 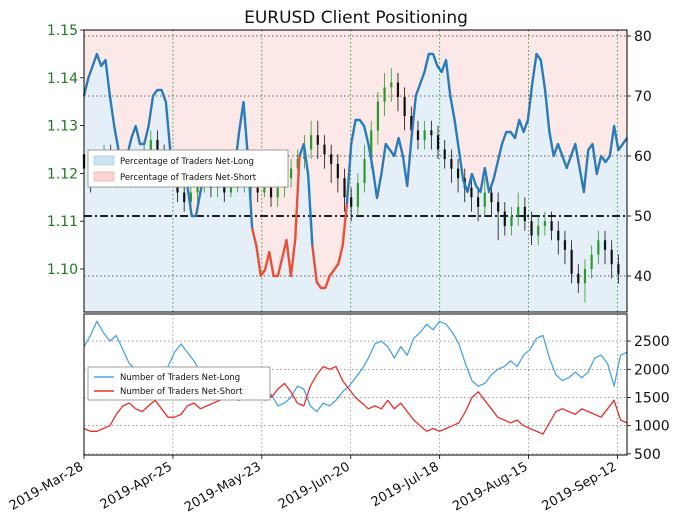 I want to click on x-tick-label: 2019-Jul-18, so click(x=405, y=484).